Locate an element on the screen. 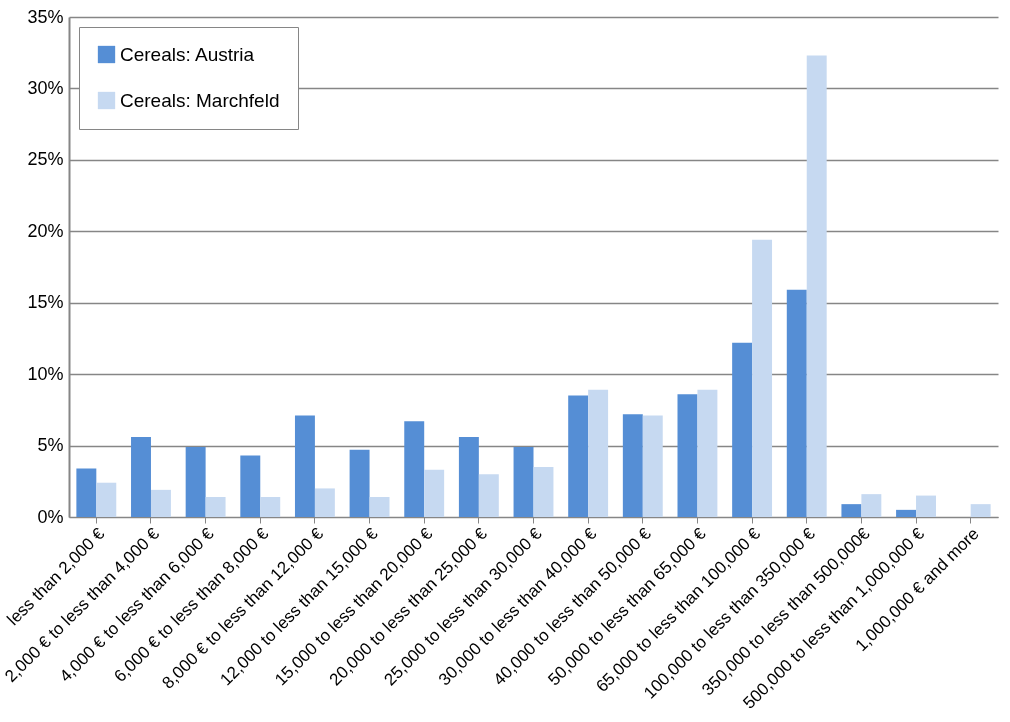 The image size is (1010, 722). y-tick-label: 35% is located at coordinates (45, 16).